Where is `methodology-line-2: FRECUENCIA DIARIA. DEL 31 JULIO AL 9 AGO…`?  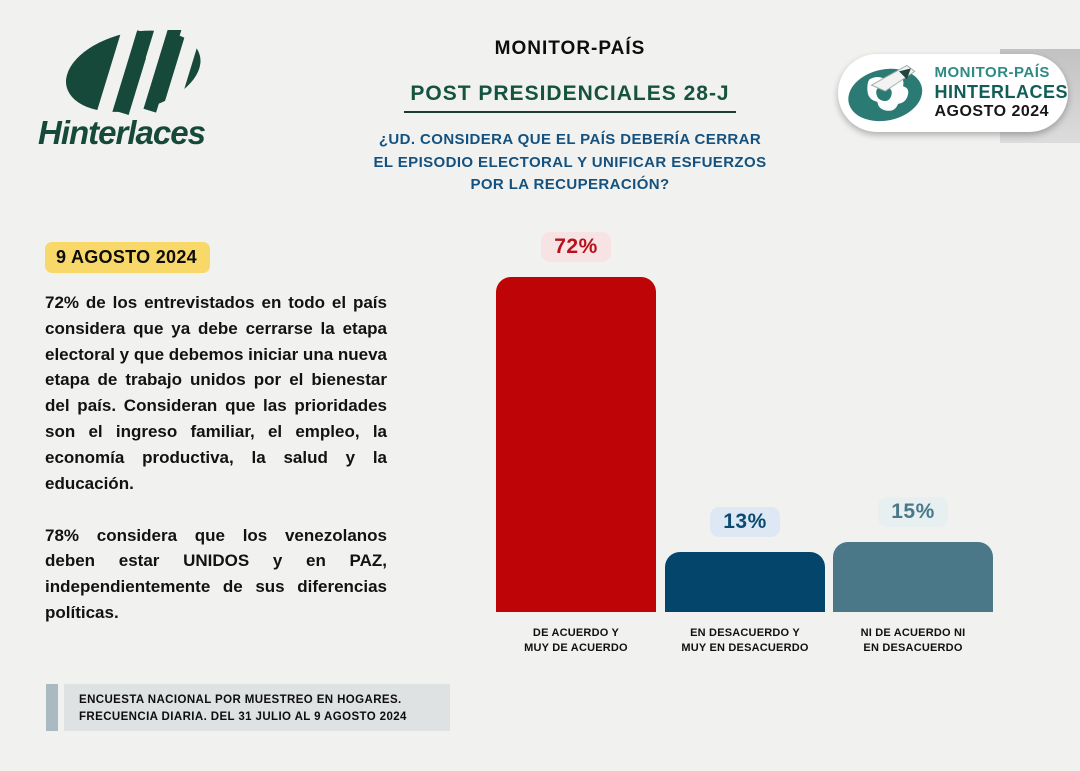
methodology-line-2: FRECUENCIA DIARIA. DEL 31 JULIO AL 9 AGO… is located at coordinates (243, 716).